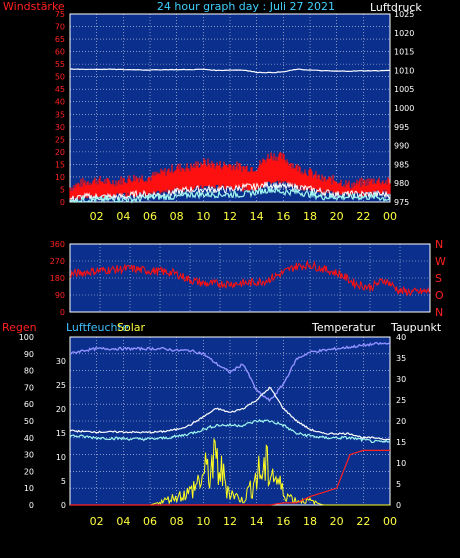 This screenshot has height=558, width=460. What do you see at coordinates (61, 385) in the screenshot?
I see `rain-y-tick-label: 25` at bounding box center [61, 385].